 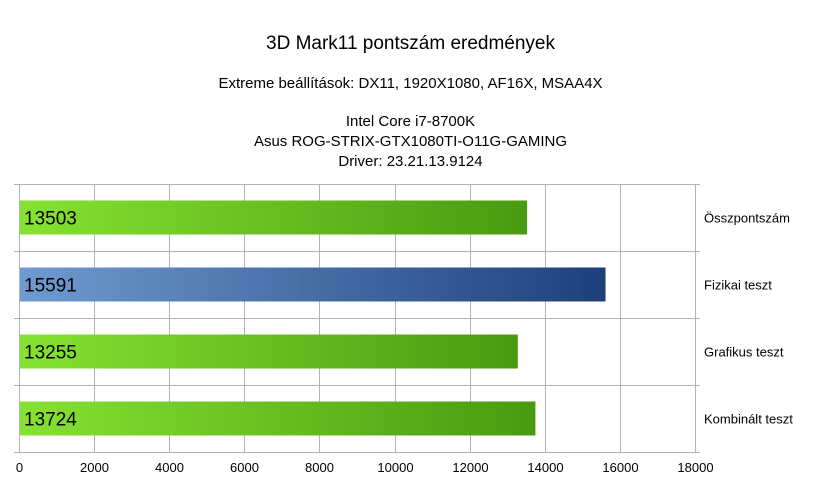 I want to click on x-tick-label: 4000, so click(x=169, y=467).